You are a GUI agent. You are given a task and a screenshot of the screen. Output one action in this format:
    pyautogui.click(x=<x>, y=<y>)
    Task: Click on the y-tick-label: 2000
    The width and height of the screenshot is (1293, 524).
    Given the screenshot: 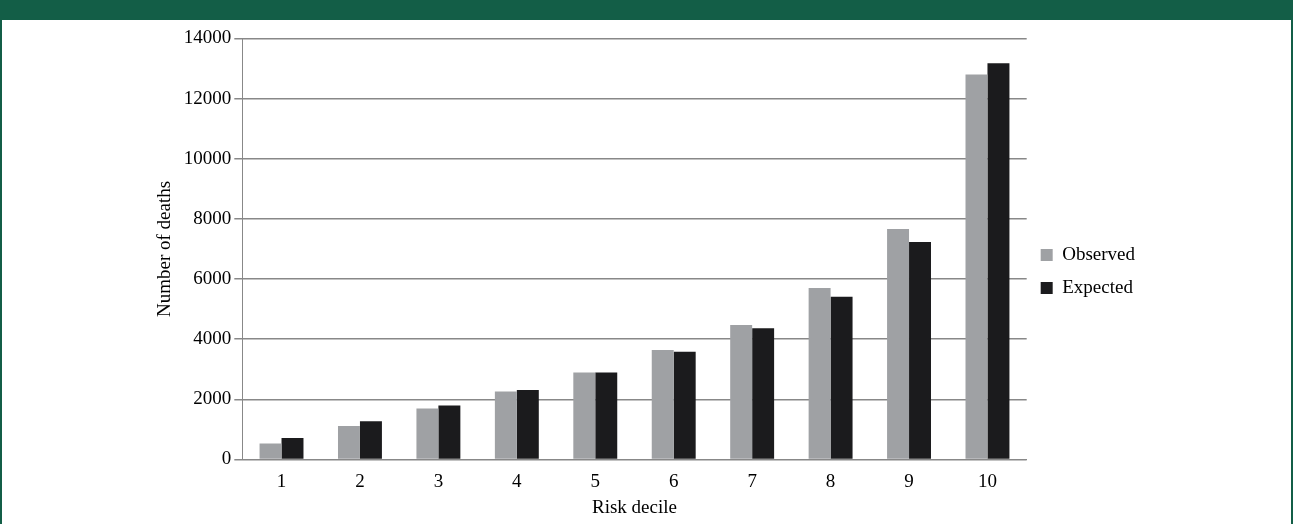 What is the action you would take?
    pyautogui.click(x=212, y=398)
    